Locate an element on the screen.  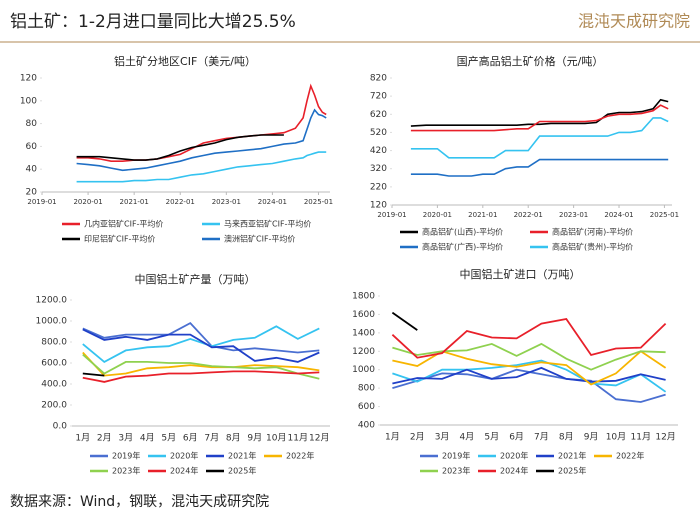
y-tick-label: 200.0 is located at coordinates (54, 406).